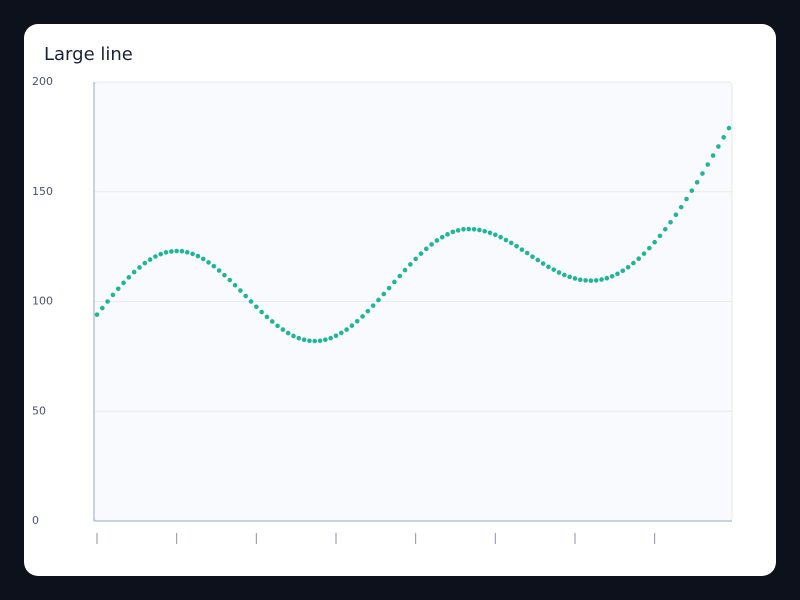 The image size is (800, 600). What do you see at coordinates (35, 520) in the screenshot?
I see `y-tick-label: 0` at bounding box center [35, 520].